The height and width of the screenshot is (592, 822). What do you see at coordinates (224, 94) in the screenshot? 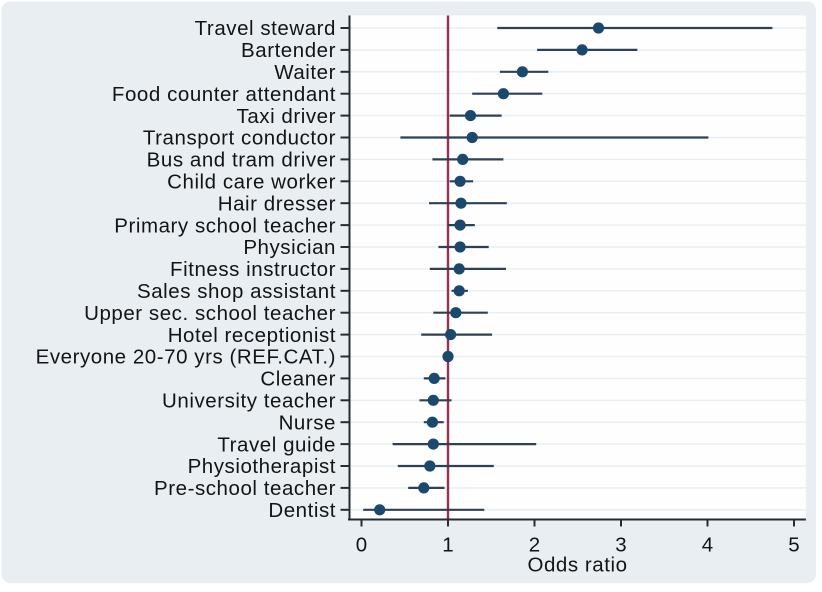
I see `svg-text: Food counter attendant` at bounding box center [224, 94].